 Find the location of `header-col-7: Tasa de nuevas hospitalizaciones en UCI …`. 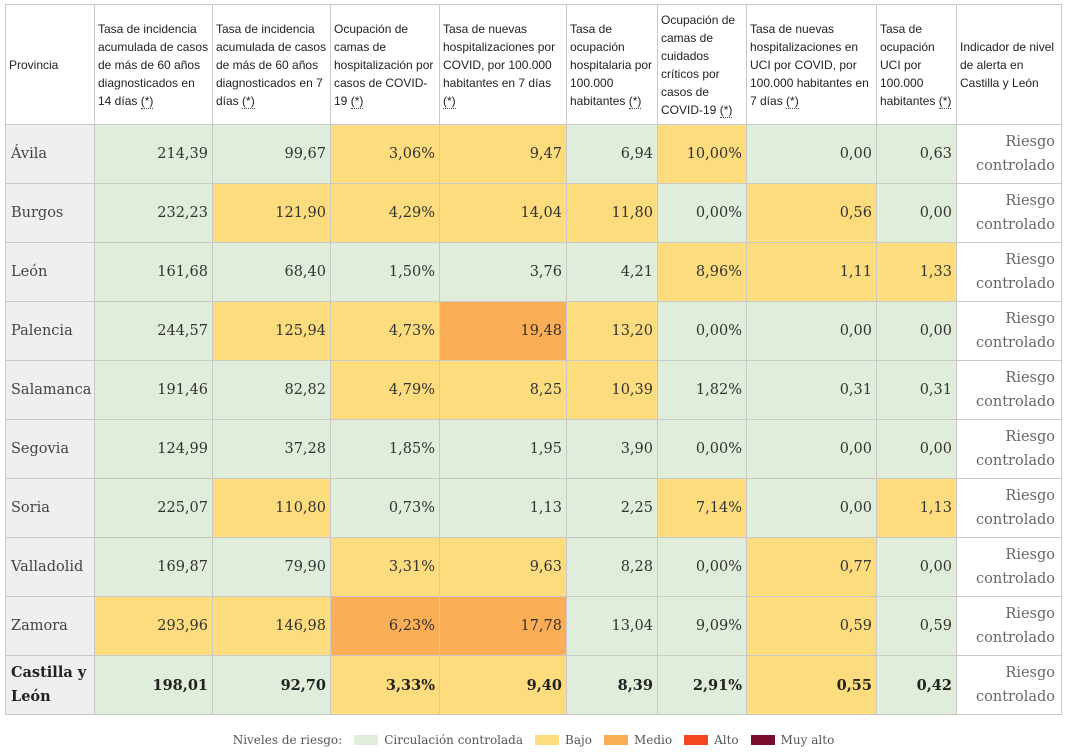

header-col-7: Tasa de nuevas hospitalizaciones en UCI … is located at coordinates (811, 64).